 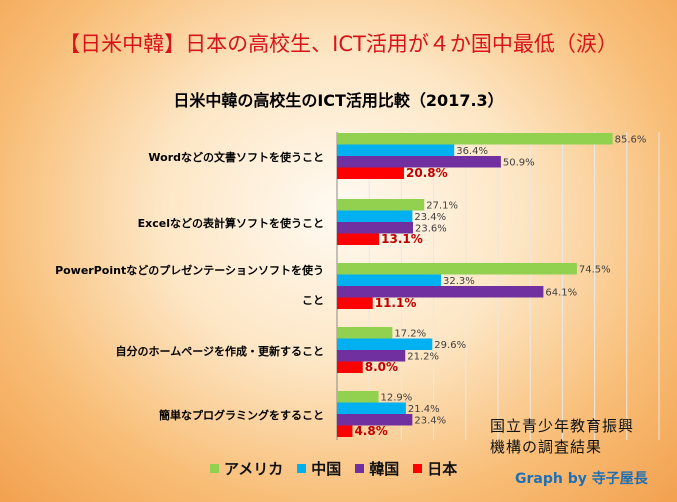 I want to click on legend: アメリカ 中国 韓国 日本, so click(x=333, y=468).